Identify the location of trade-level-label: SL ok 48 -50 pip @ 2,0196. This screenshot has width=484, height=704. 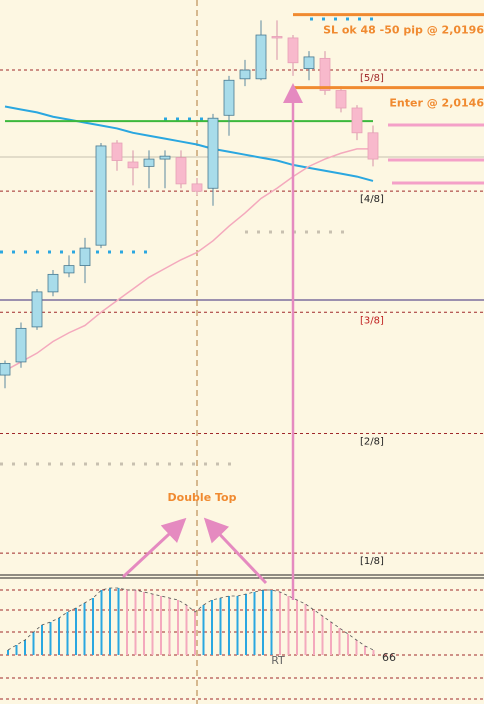
(403, 30).